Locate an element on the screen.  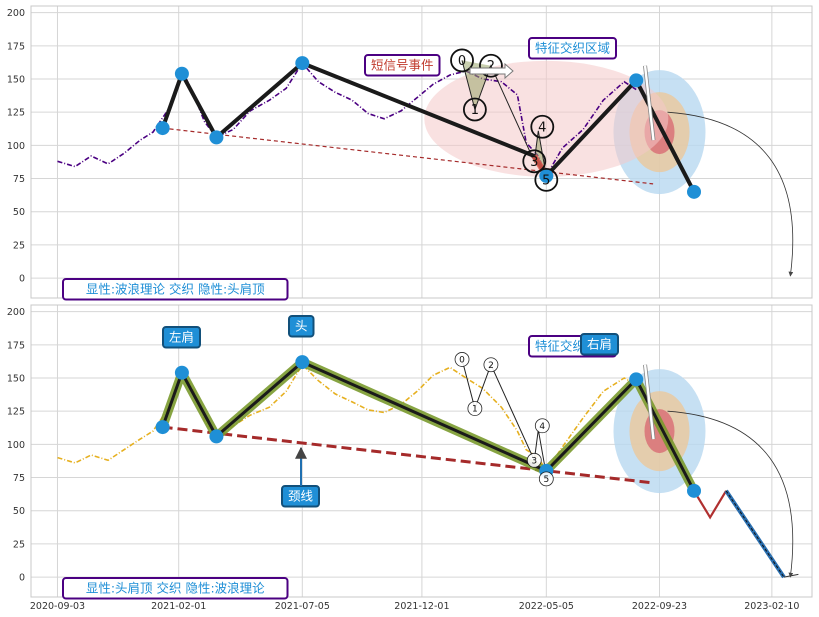
neckline-label: 颈线 is located at coordinates (301, 496).